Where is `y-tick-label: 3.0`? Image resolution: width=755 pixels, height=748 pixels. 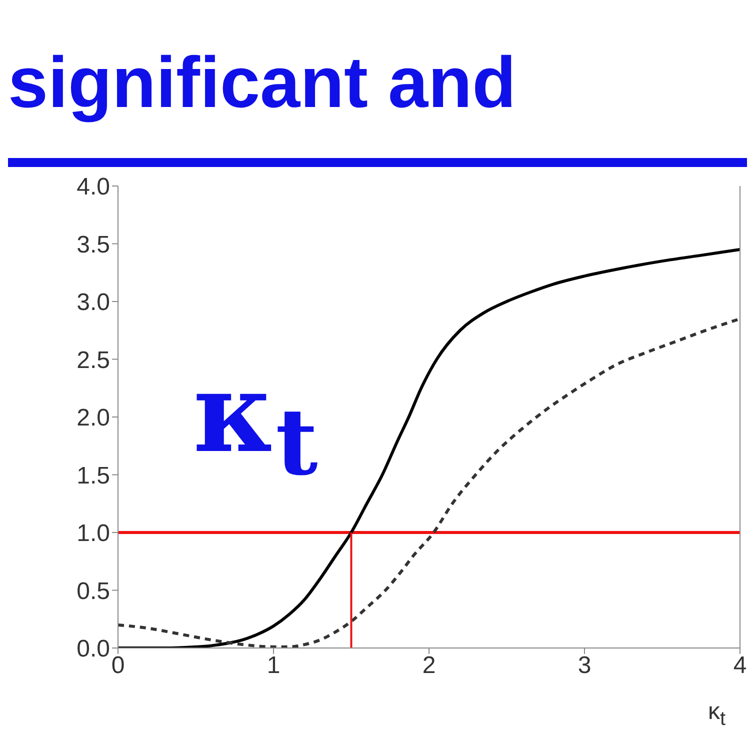 y-tick-label: 3.0 is located at coordinates (93, 302).